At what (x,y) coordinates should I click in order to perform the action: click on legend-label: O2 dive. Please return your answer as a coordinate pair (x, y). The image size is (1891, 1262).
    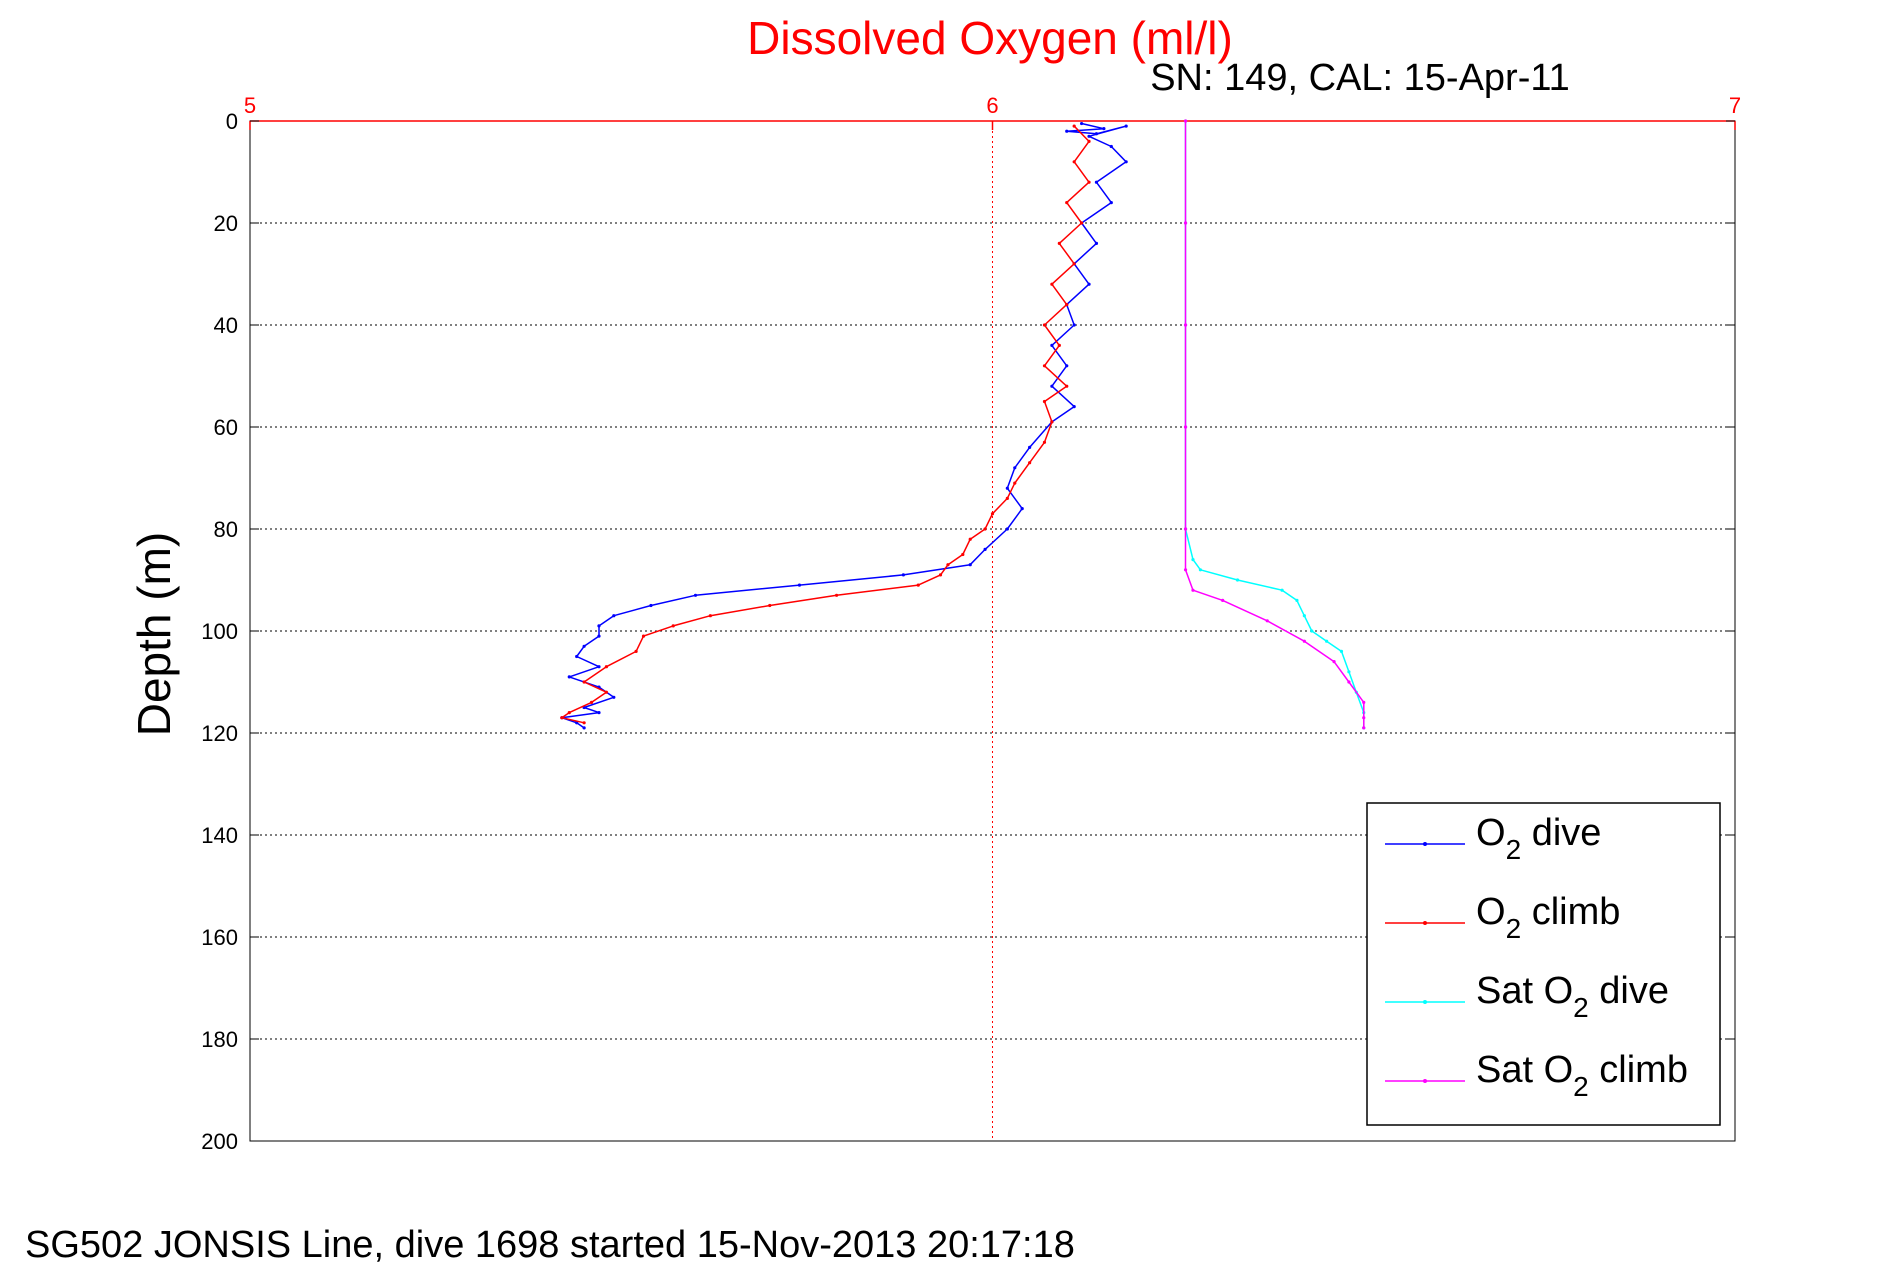
    Looking at the image, I should click on (1538, 838).